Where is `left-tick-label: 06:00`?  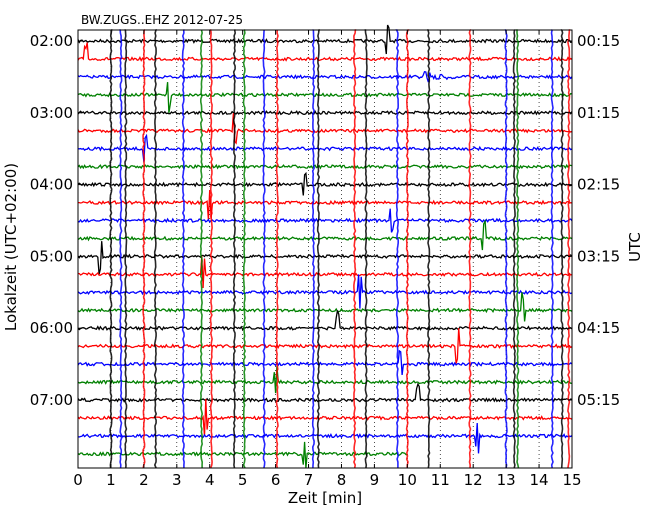
left-tick-label: 06:00 is located at coordinates (51, 328).